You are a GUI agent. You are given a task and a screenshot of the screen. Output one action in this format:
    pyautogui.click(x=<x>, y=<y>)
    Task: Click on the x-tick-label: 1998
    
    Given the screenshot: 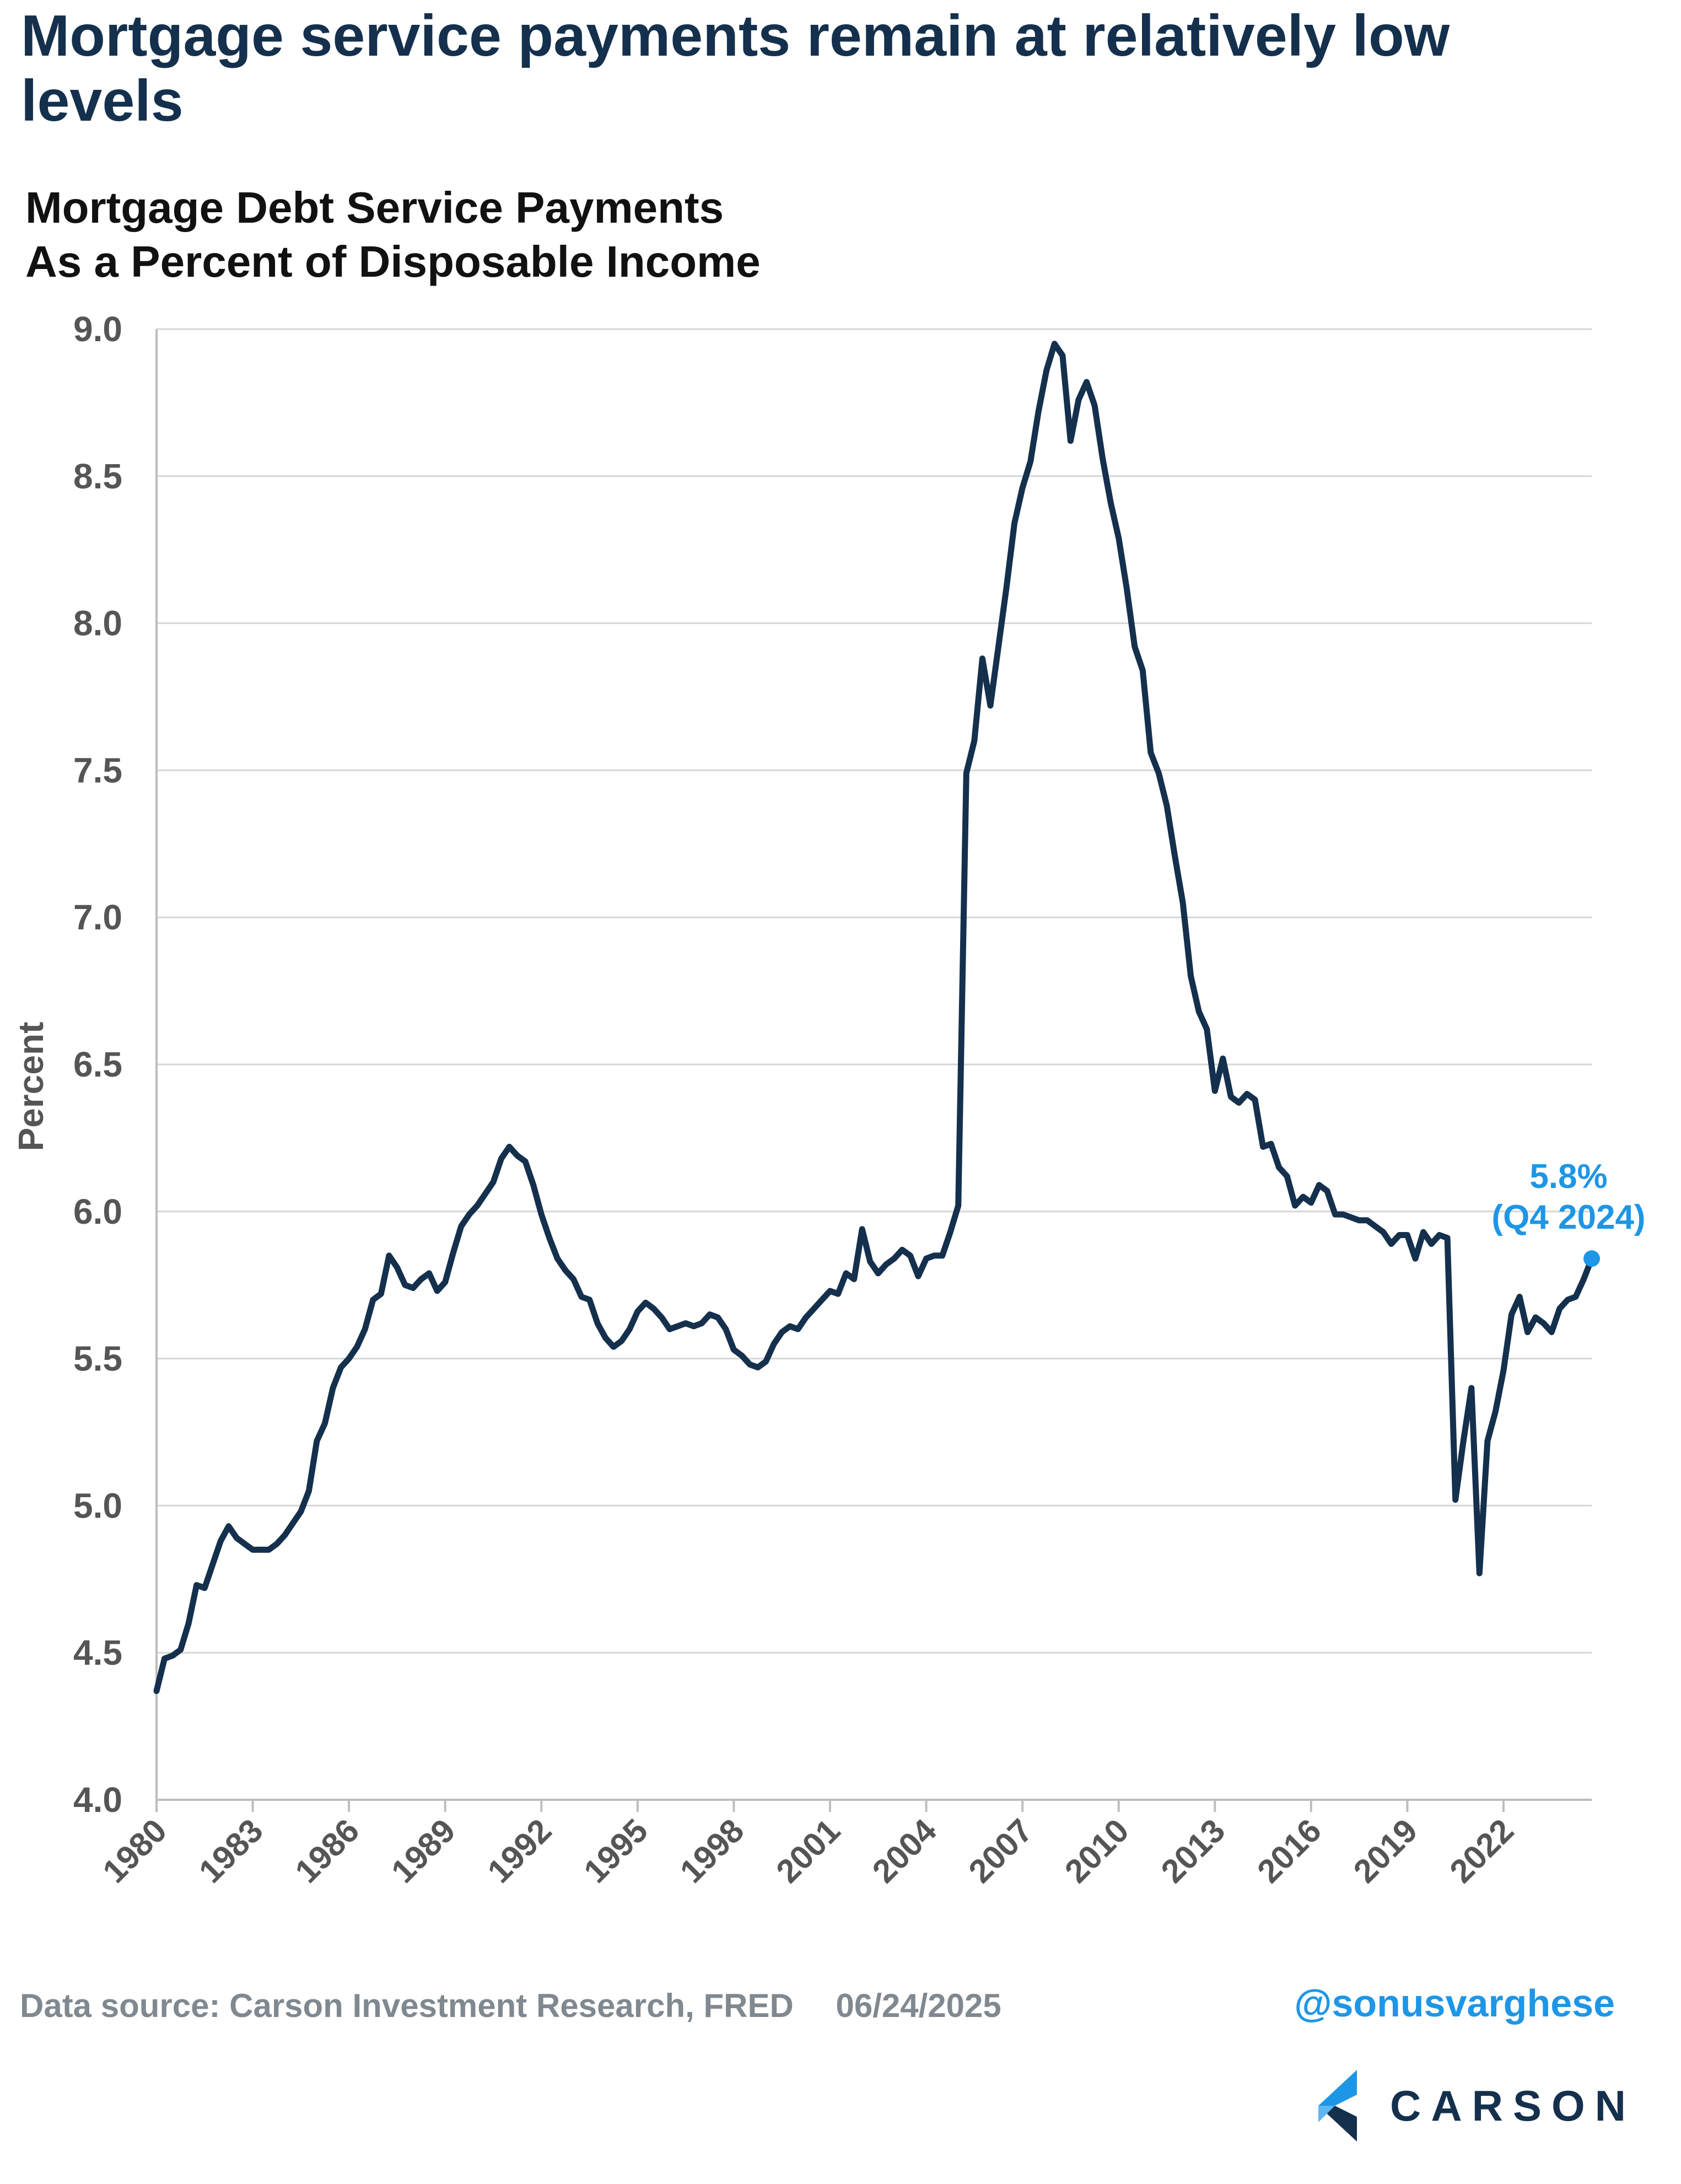 What is the action you would take?
    pyautogui.click(x=712, y=1851)
    